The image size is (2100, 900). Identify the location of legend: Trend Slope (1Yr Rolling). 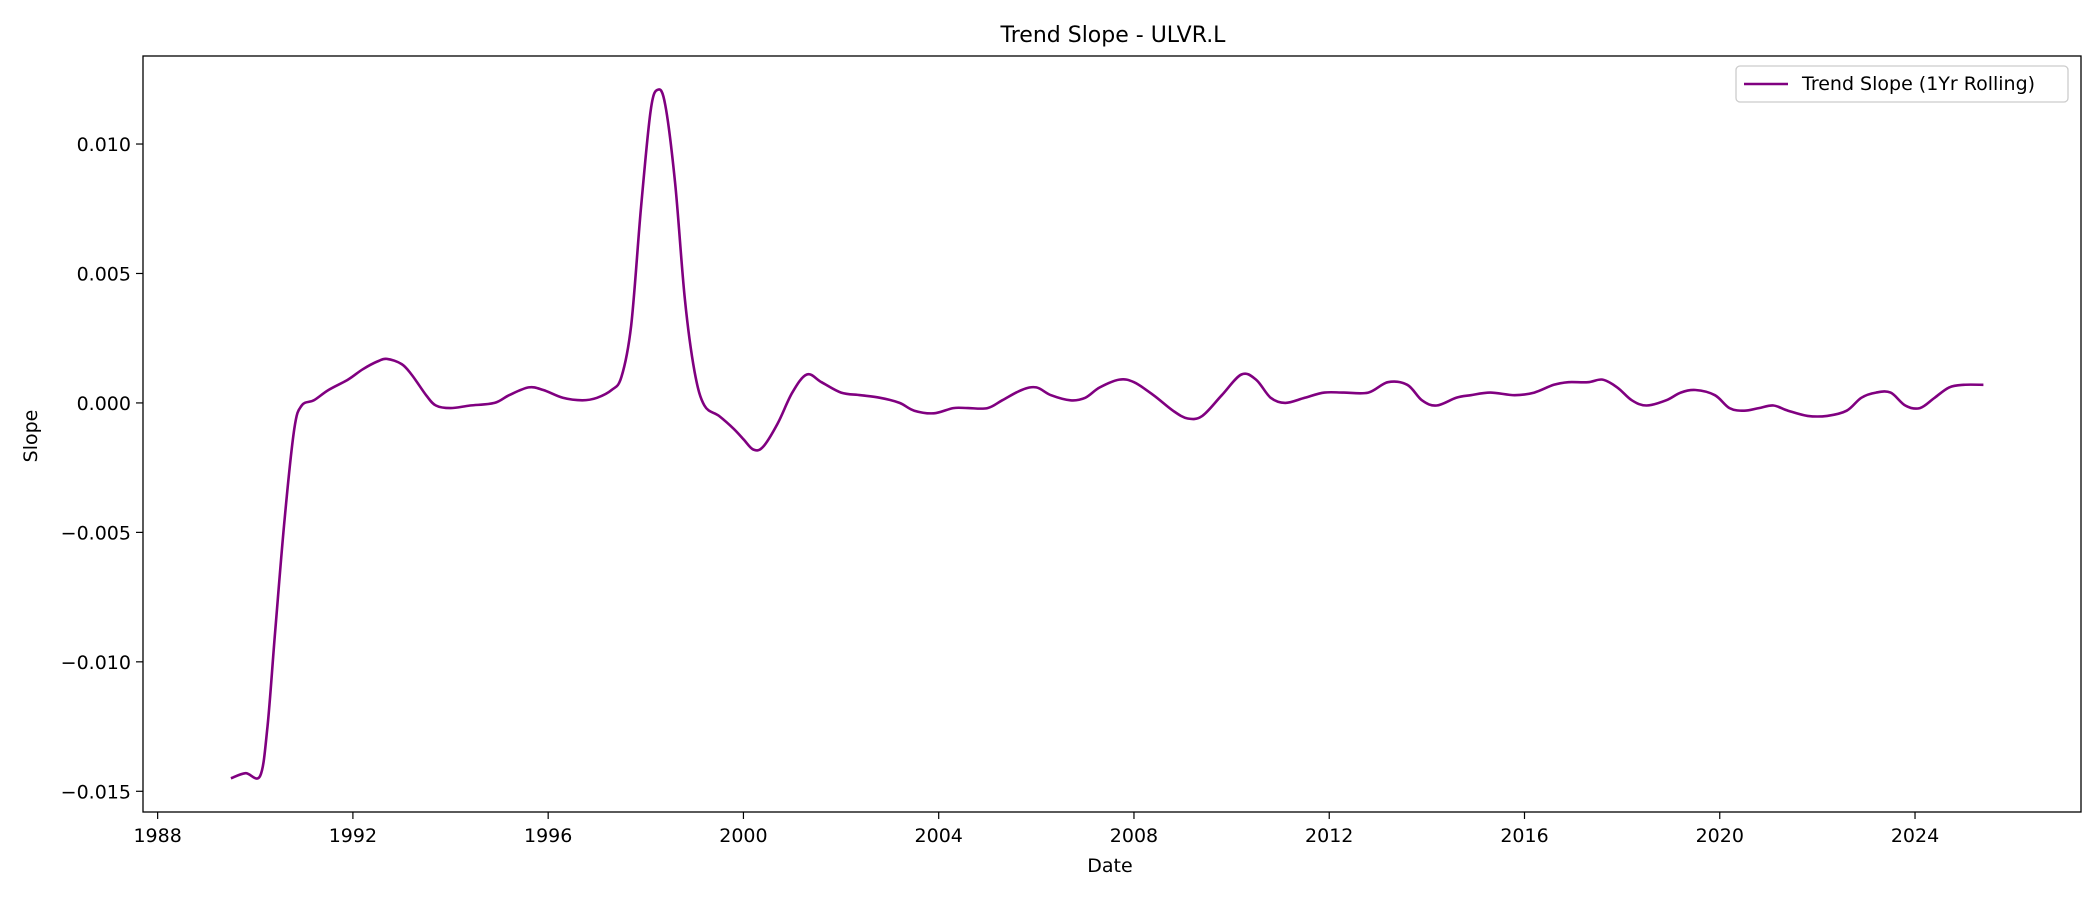
(1902, 84).